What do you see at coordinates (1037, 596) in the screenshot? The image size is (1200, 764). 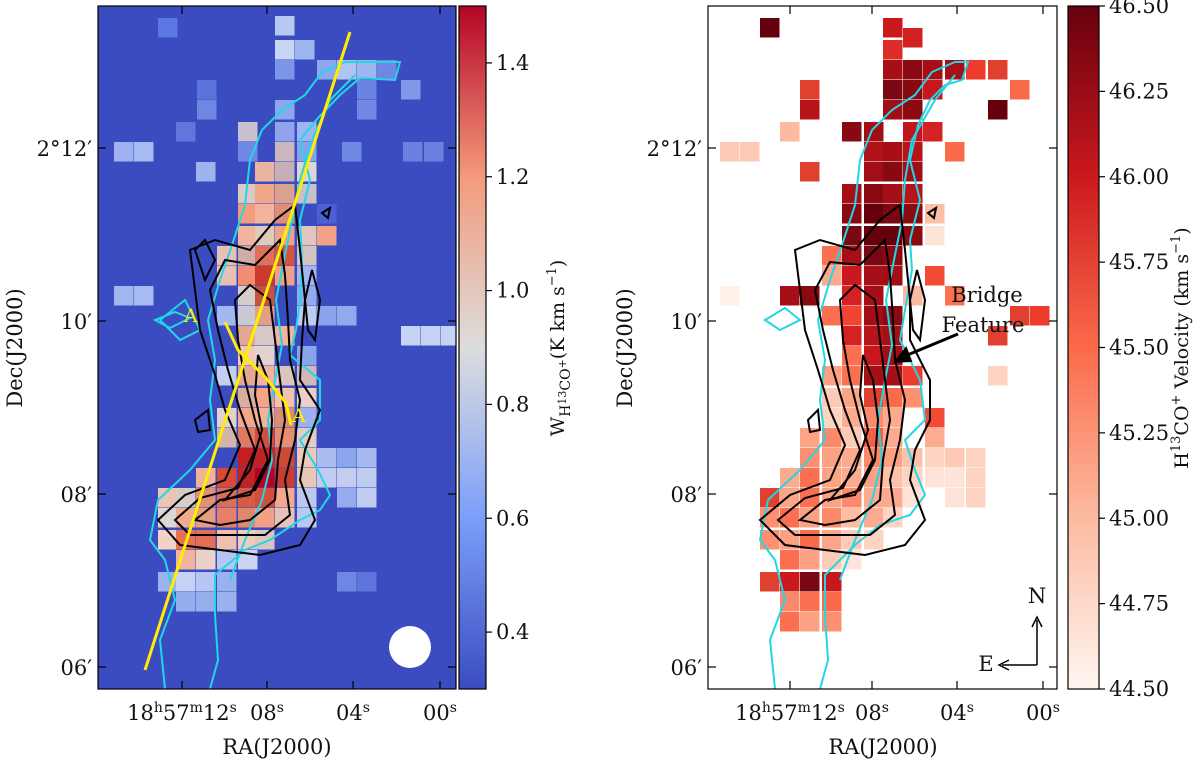 I see `compass-north-label: N` at bounding box center [1037, 596].